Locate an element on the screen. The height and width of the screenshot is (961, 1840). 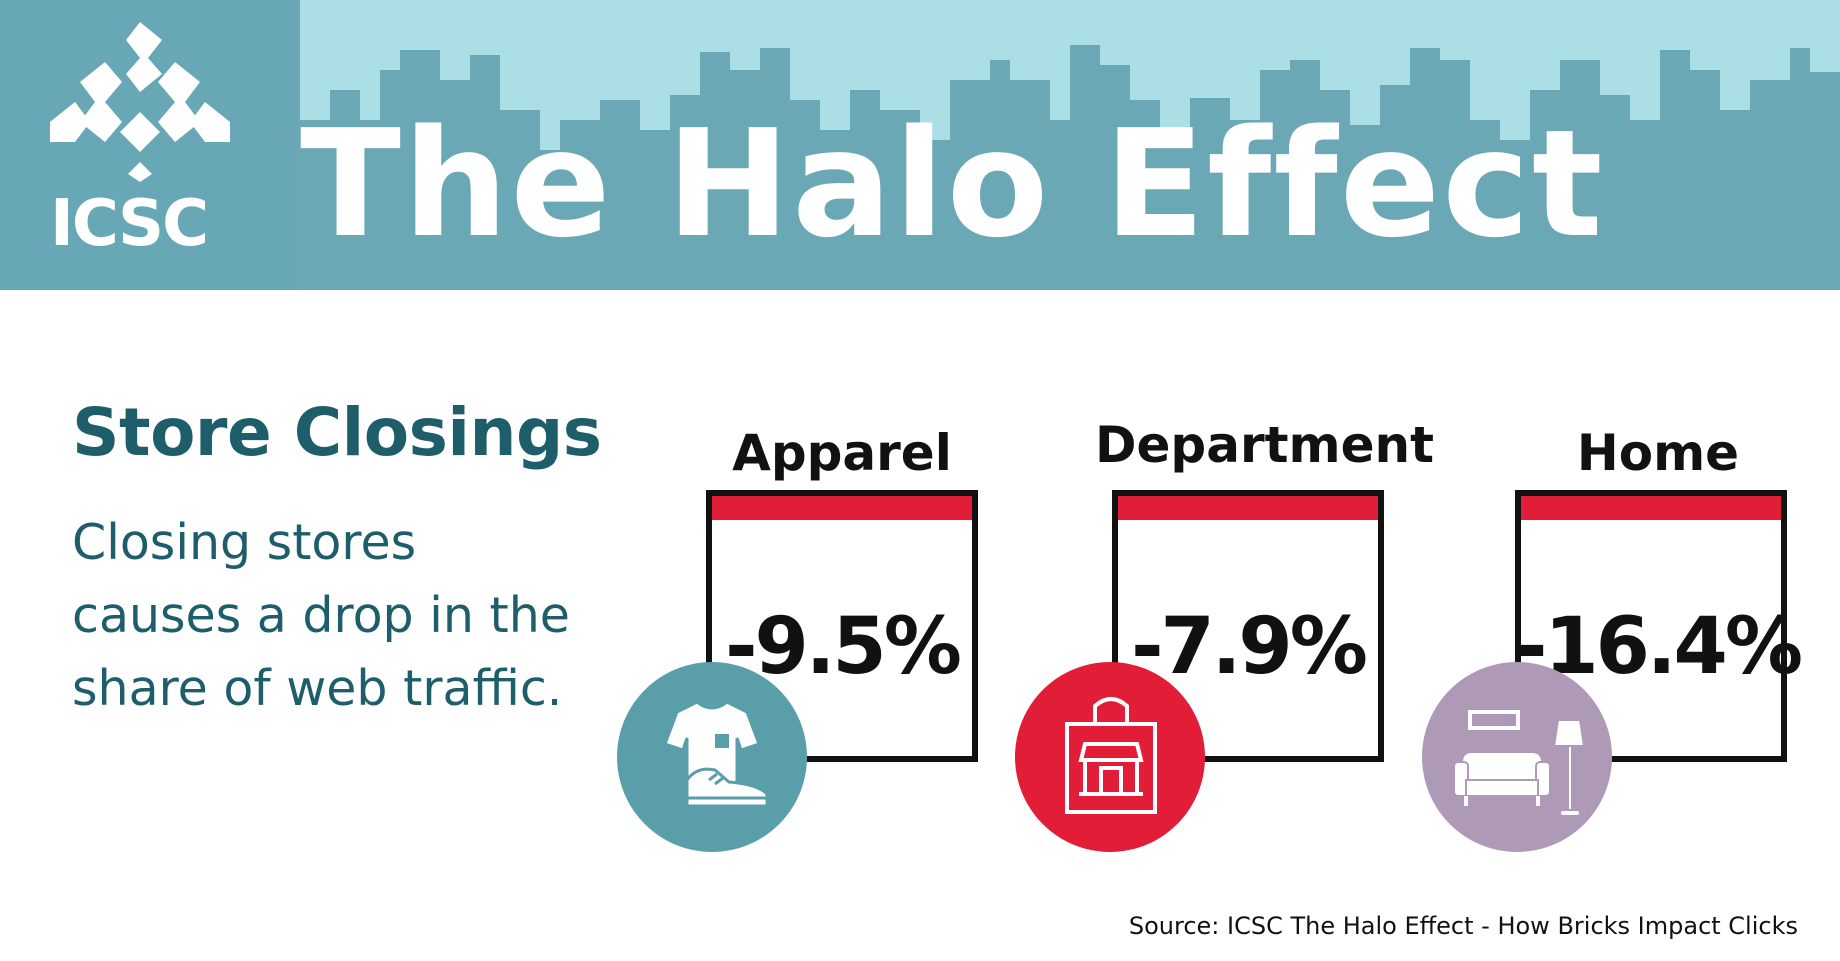
card-label-home: Home is located at coordinates (1658, 453).